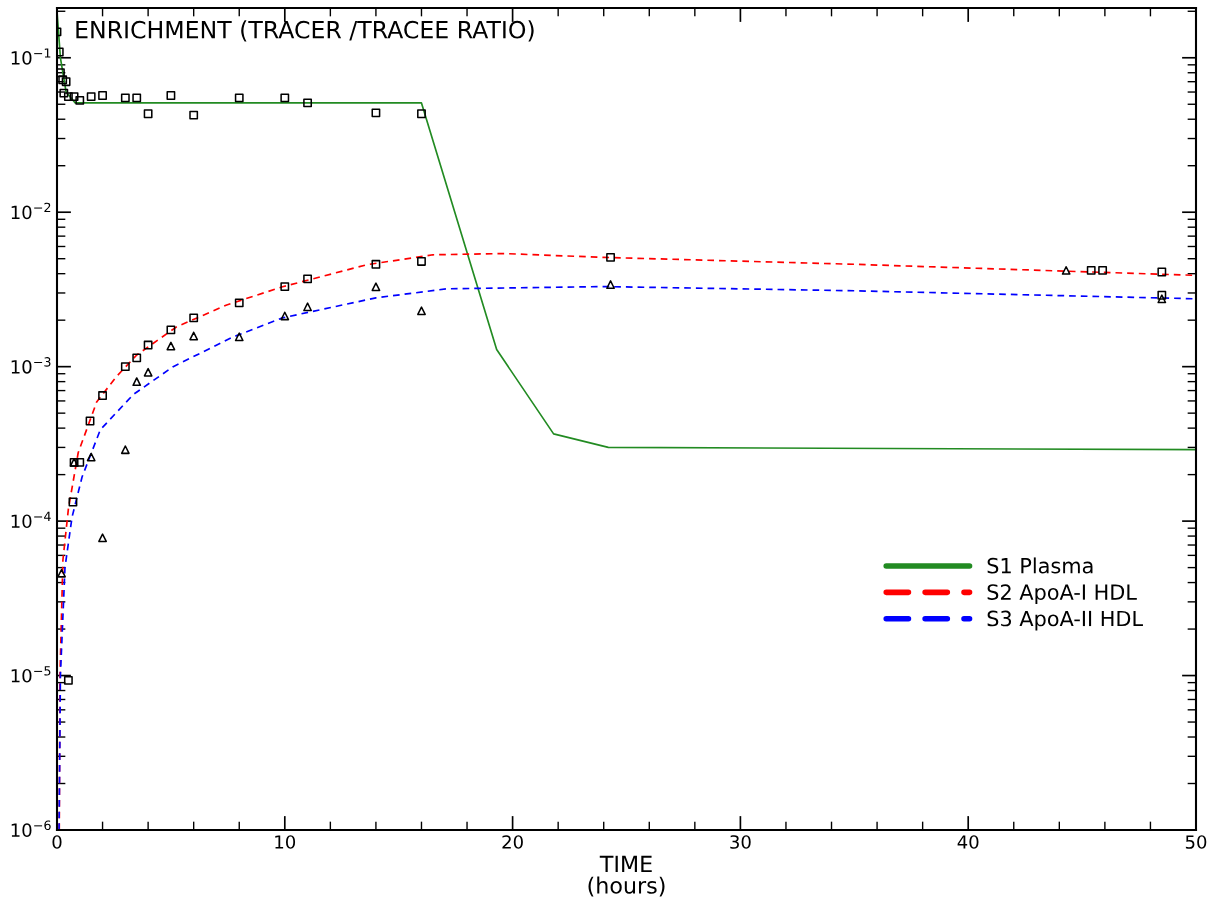 The width and height of the screenshot is (1212, 915). I want to click on chart-title: ENRICHMENT (TRACER /TRACEE RATIO), so click(305, 31).